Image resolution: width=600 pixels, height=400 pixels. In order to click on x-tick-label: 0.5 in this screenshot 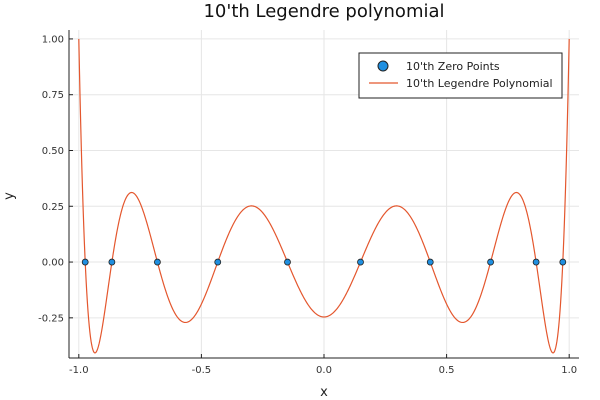, I will do `click(447, 370)`.